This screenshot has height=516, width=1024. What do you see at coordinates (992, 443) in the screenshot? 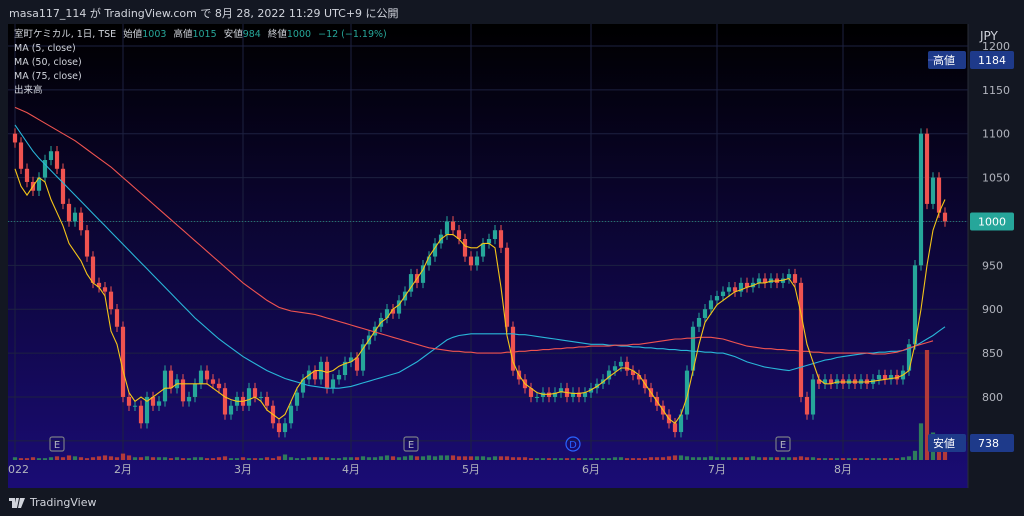
I see `low-badge-value-bg` at bounding box center [992, 443].